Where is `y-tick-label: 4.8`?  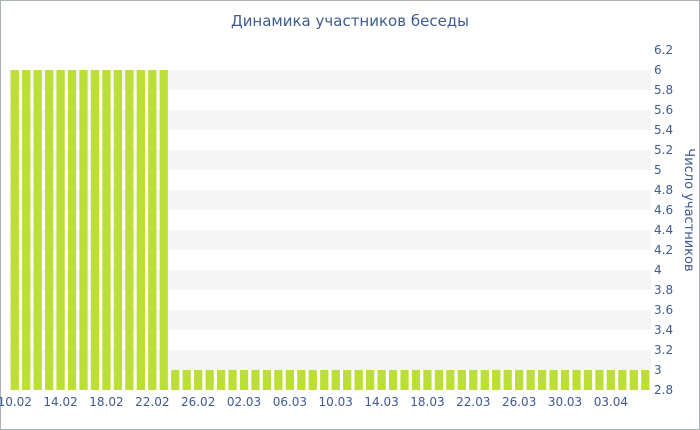 y-tick-label: 4.8 is located at coordinates (663, 190).